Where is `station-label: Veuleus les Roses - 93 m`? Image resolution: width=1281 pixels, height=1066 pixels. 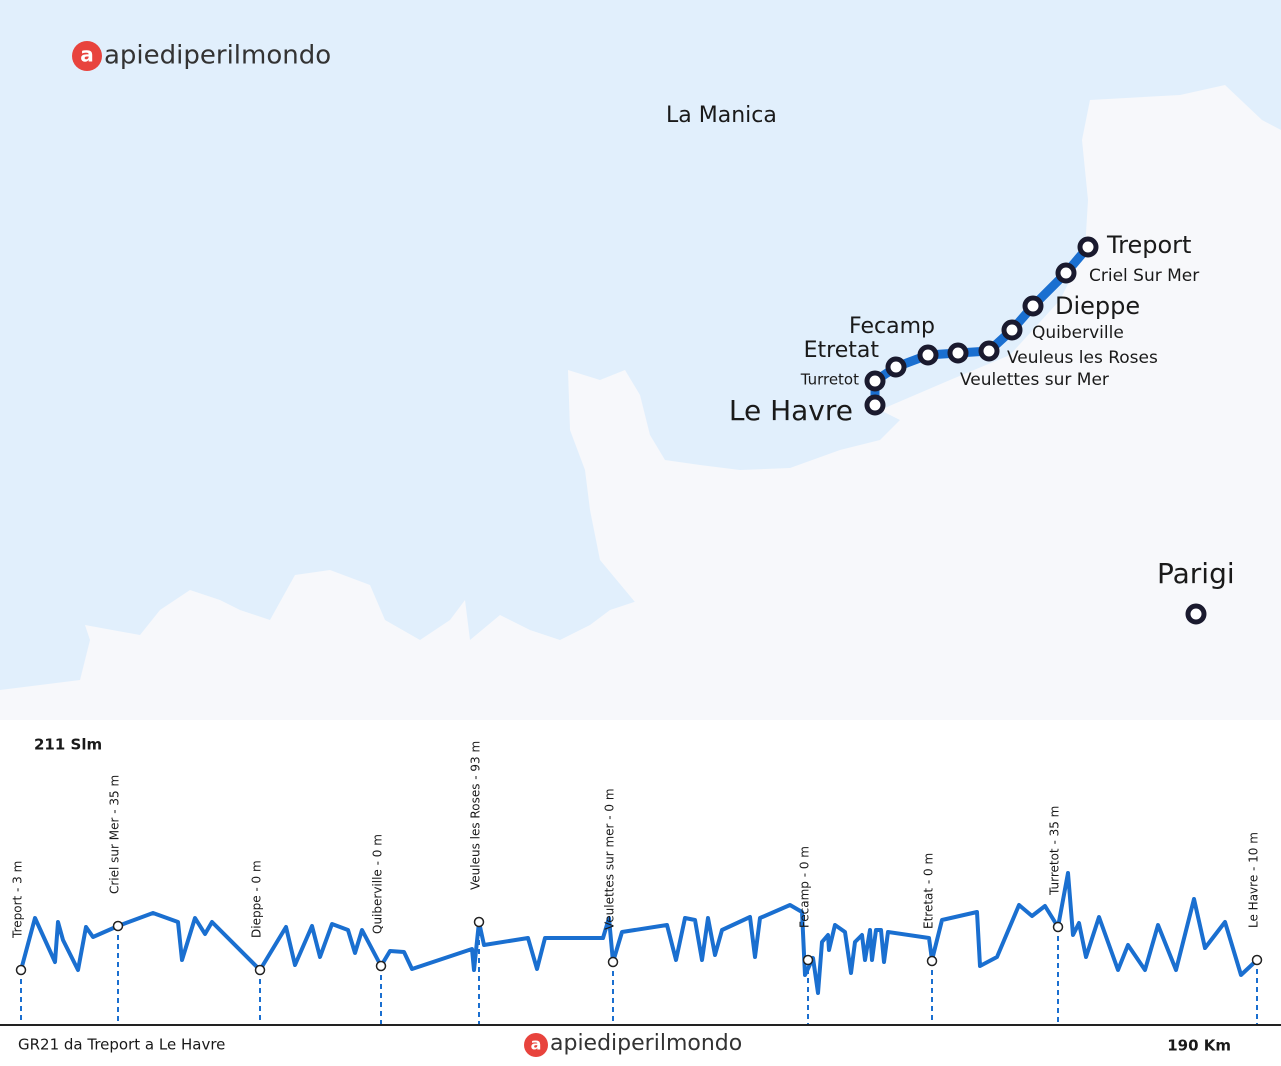 station-label: Veuleus les Roses - 93 m is located at coordinates (476, 815).